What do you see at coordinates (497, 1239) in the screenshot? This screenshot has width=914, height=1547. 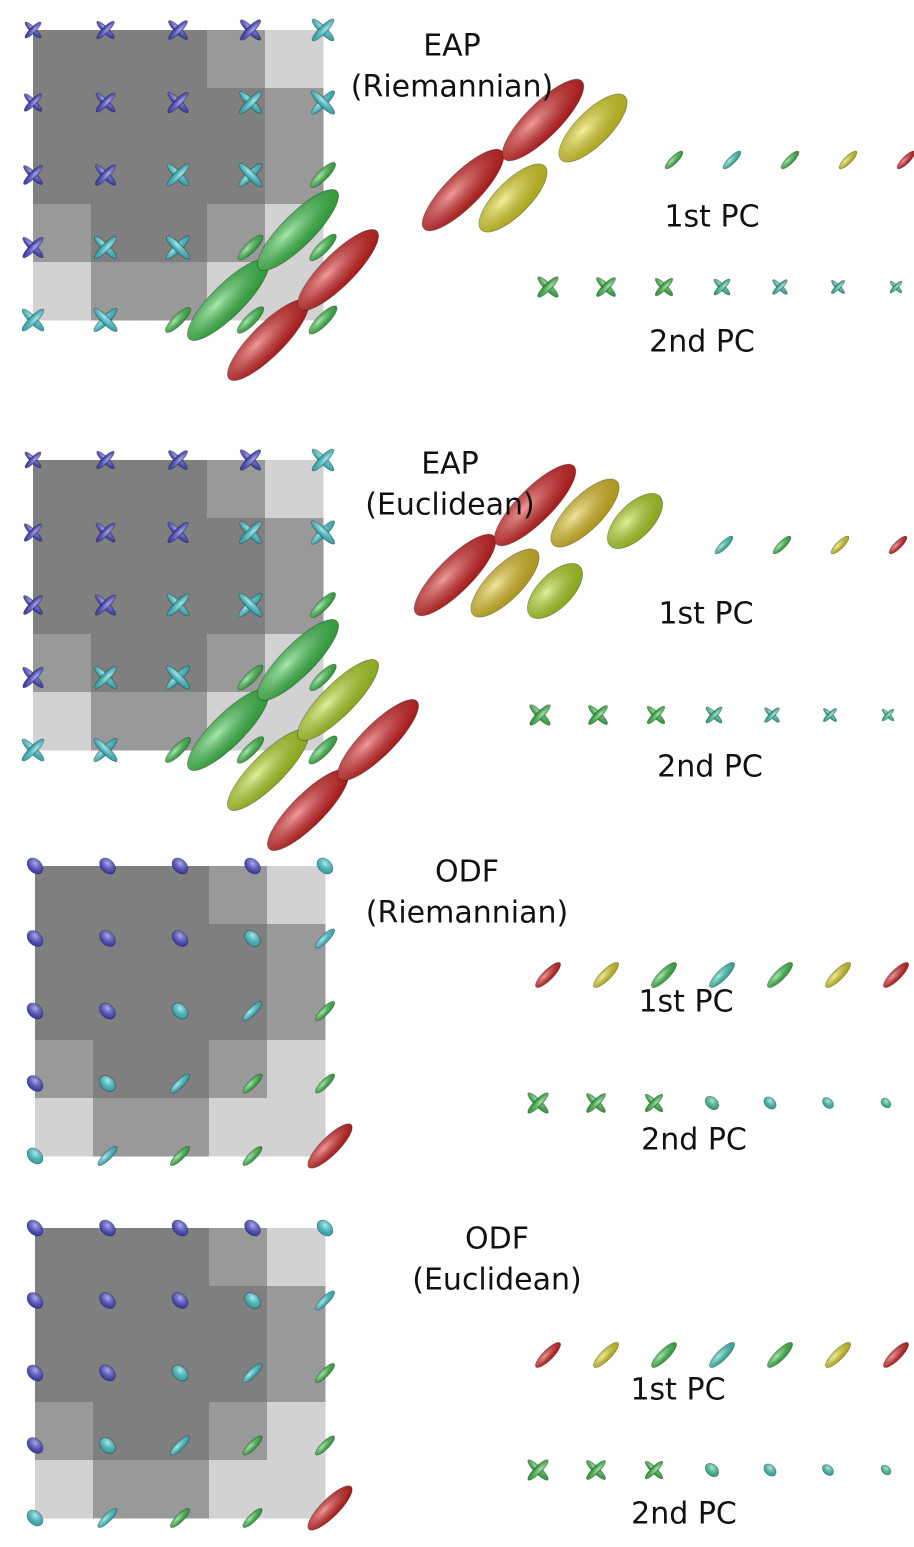 I see `panel-title: ODF` at bounding box center [497, 1239].